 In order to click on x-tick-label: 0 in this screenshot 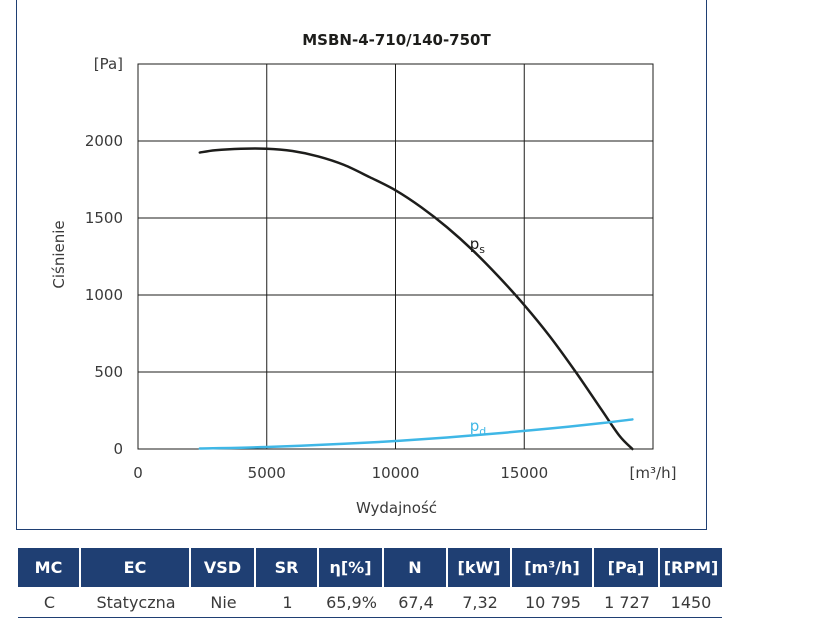, I will do `click(138, 473)`.